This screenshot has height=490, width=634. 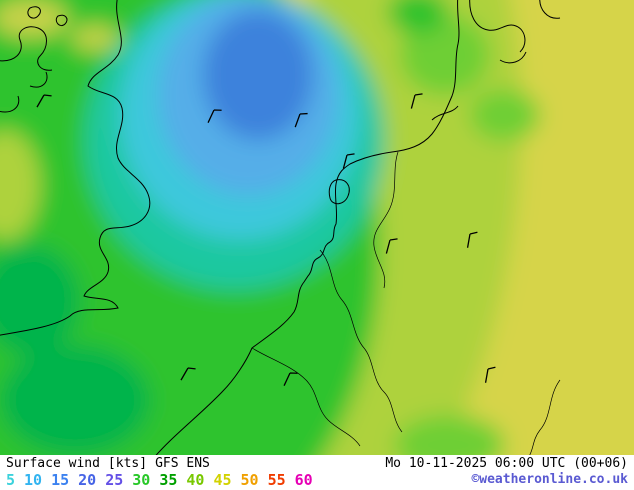 I want to click on map-units: [kts], so click(x=127, y=463).